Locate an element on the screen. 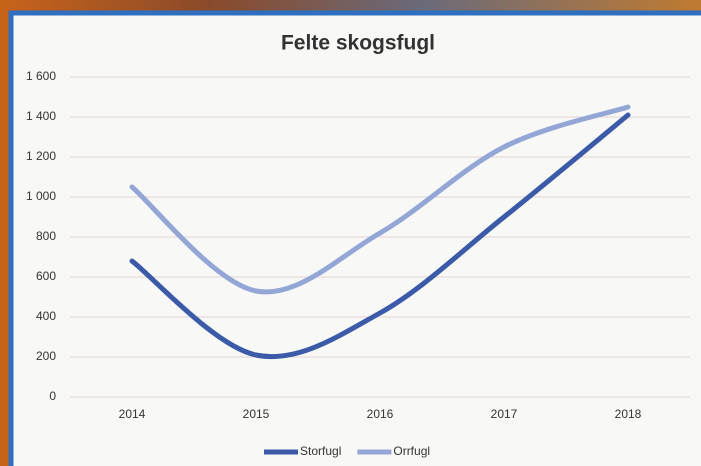 The height and width of the screenshot is (466, 701). y-tick-label: 800 is located at coordinates (46, 236).